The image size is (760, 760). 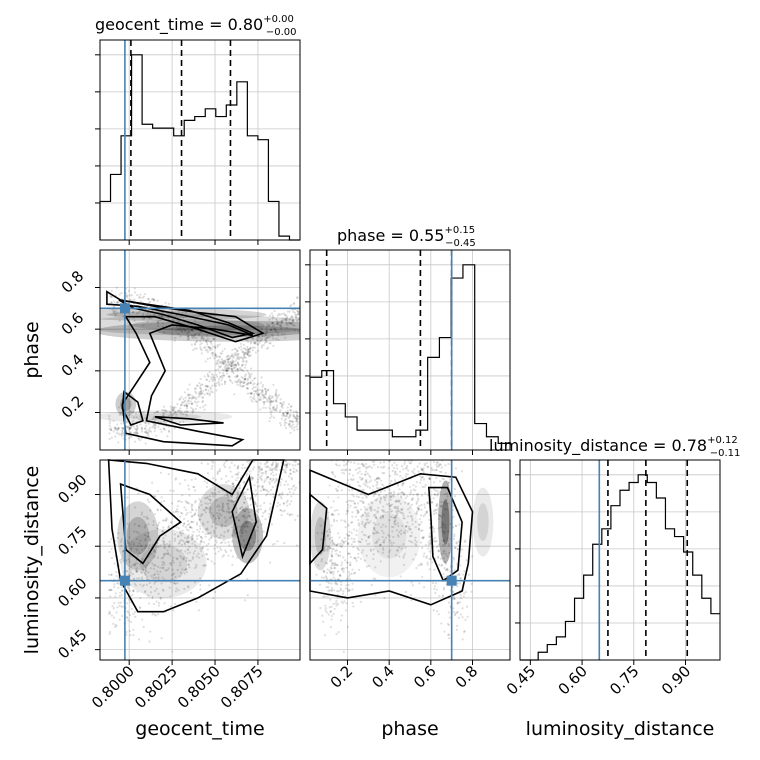 I want to click on y-tick-label: 0.4, so click(x=73, y=365).